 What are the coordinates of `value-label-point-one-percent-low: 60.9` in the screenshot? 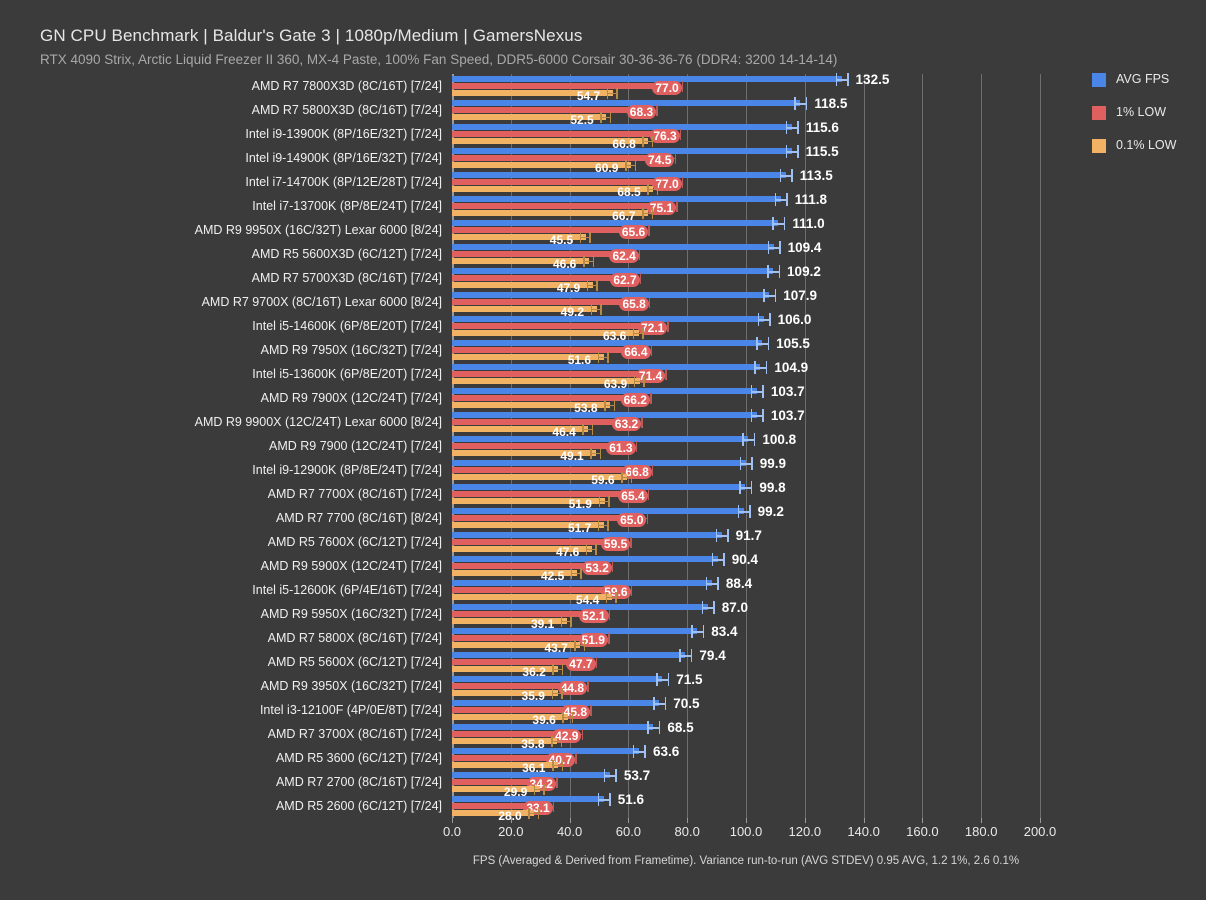 It's located at (607, 168).